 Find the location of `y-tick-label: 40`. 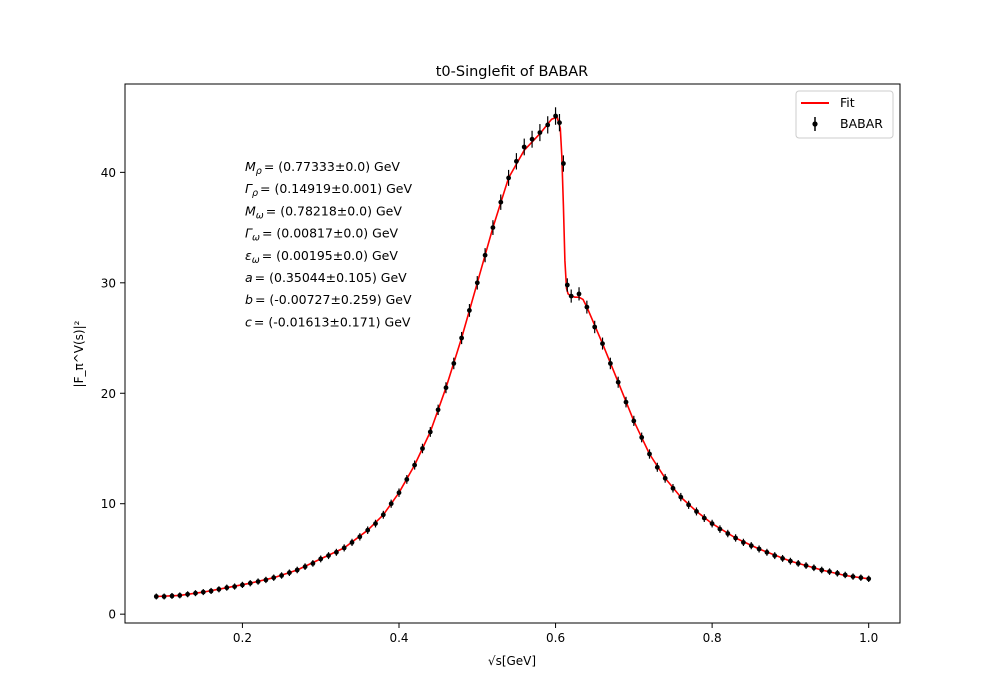

y-tick-label: 40 is located at coordinates (108, 173).